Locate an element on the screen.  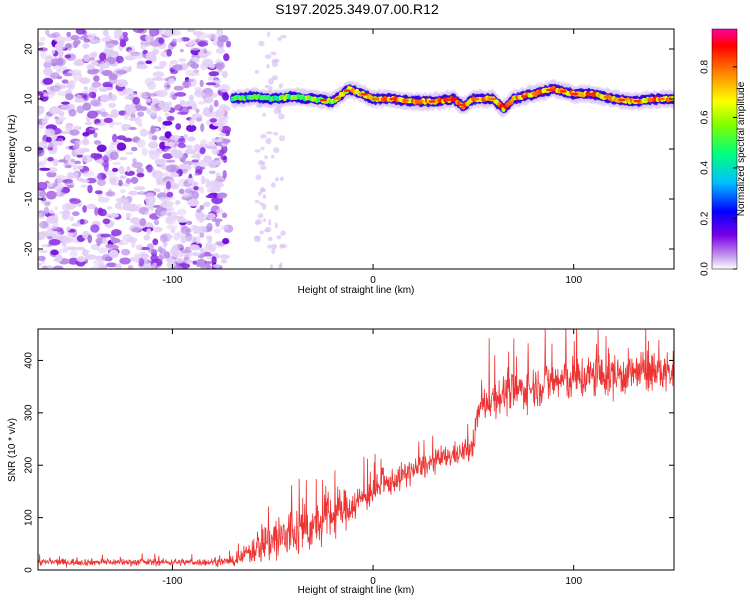
colorbar-label: Normalized spectral amplitude is located at coordinates (741, 148).